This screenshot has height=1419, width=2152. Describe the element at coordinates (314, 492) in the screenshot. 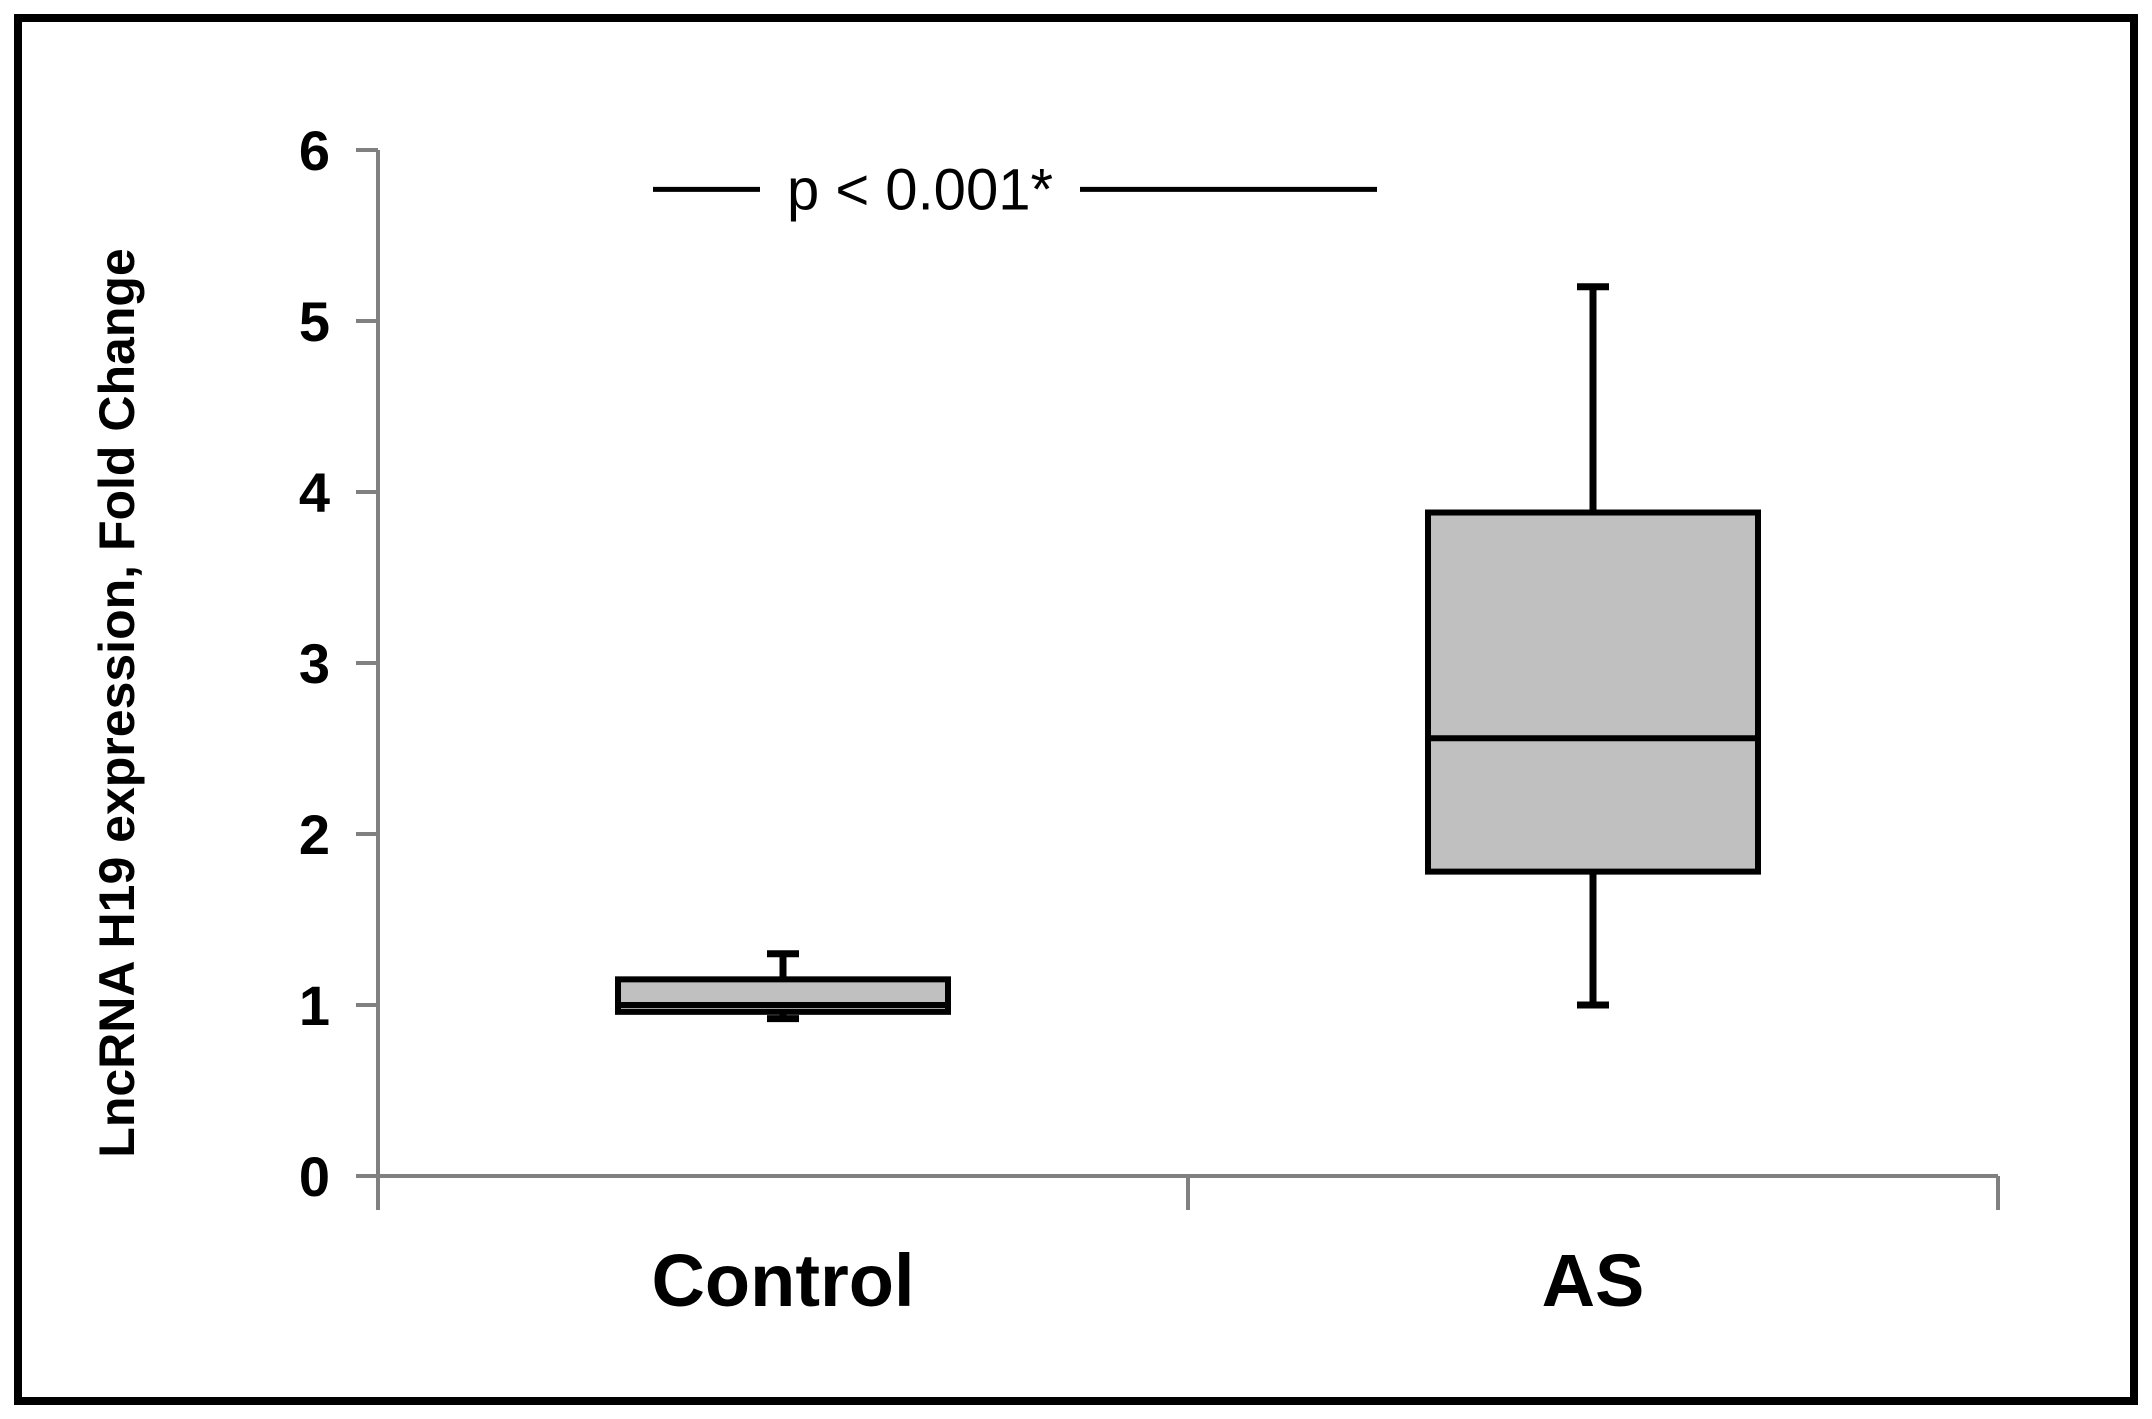

I see `y-tick-label: 4` at that location.